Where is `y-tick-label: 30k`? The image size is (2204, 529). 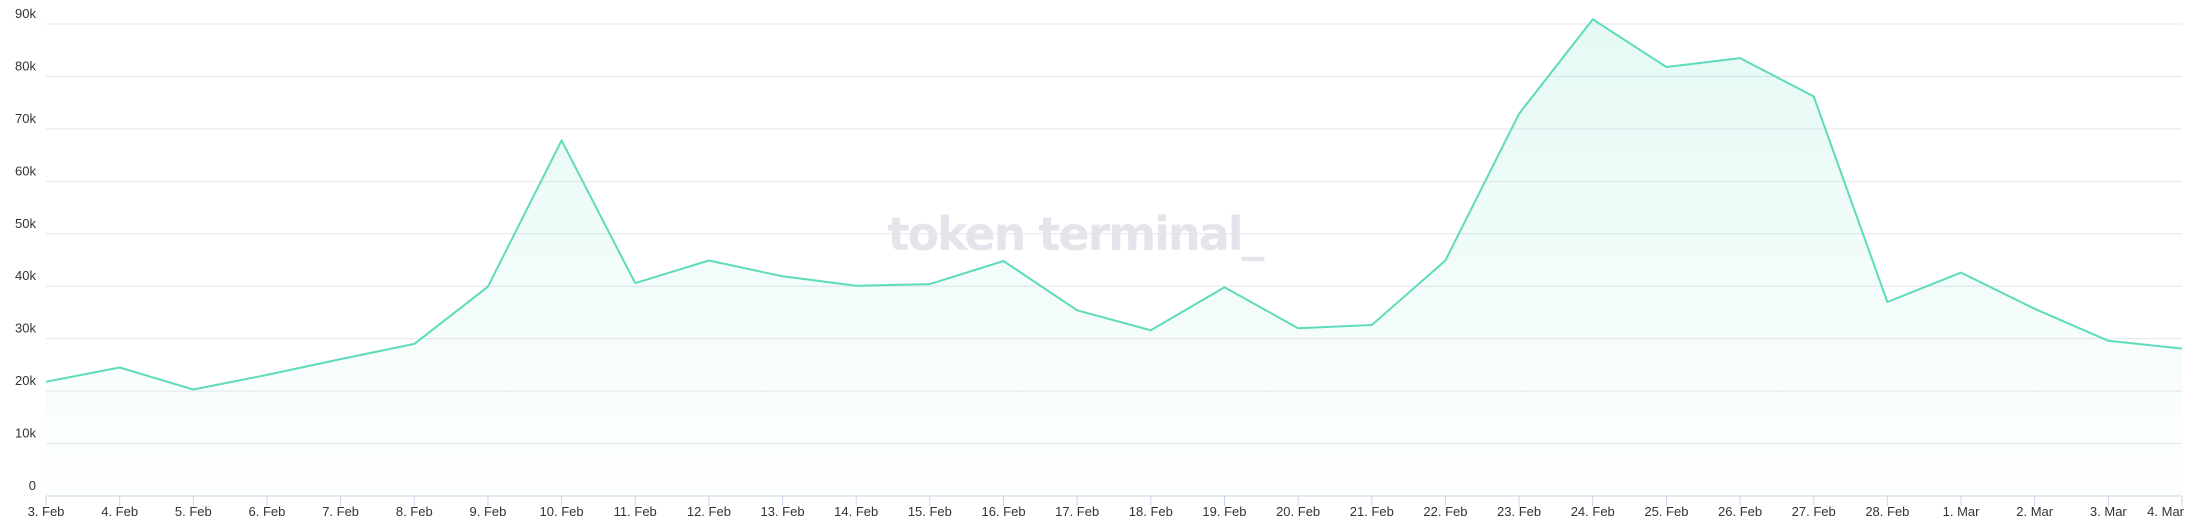
y-tick-label: 30k is located at coordinates (25, 328).